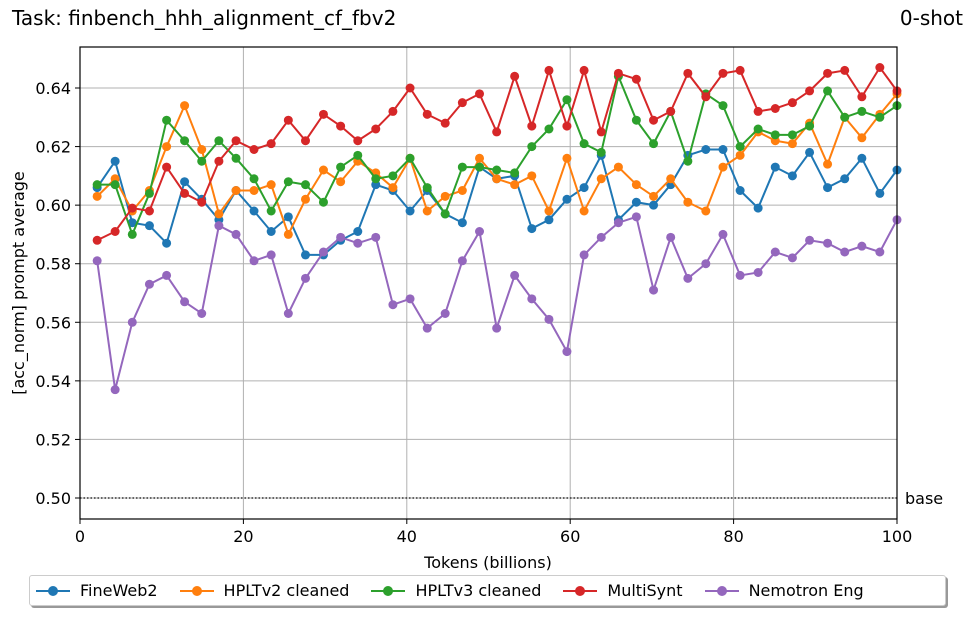 The image size is (973, 617). I want to click on svg-text: 0, so click(80, 536).